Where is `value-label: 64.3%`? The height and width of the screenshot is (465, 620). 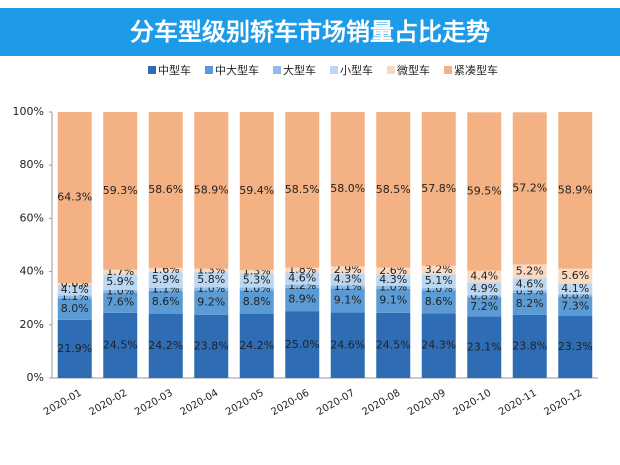
value-label: 64.3% is located at coordinates (74, 197).